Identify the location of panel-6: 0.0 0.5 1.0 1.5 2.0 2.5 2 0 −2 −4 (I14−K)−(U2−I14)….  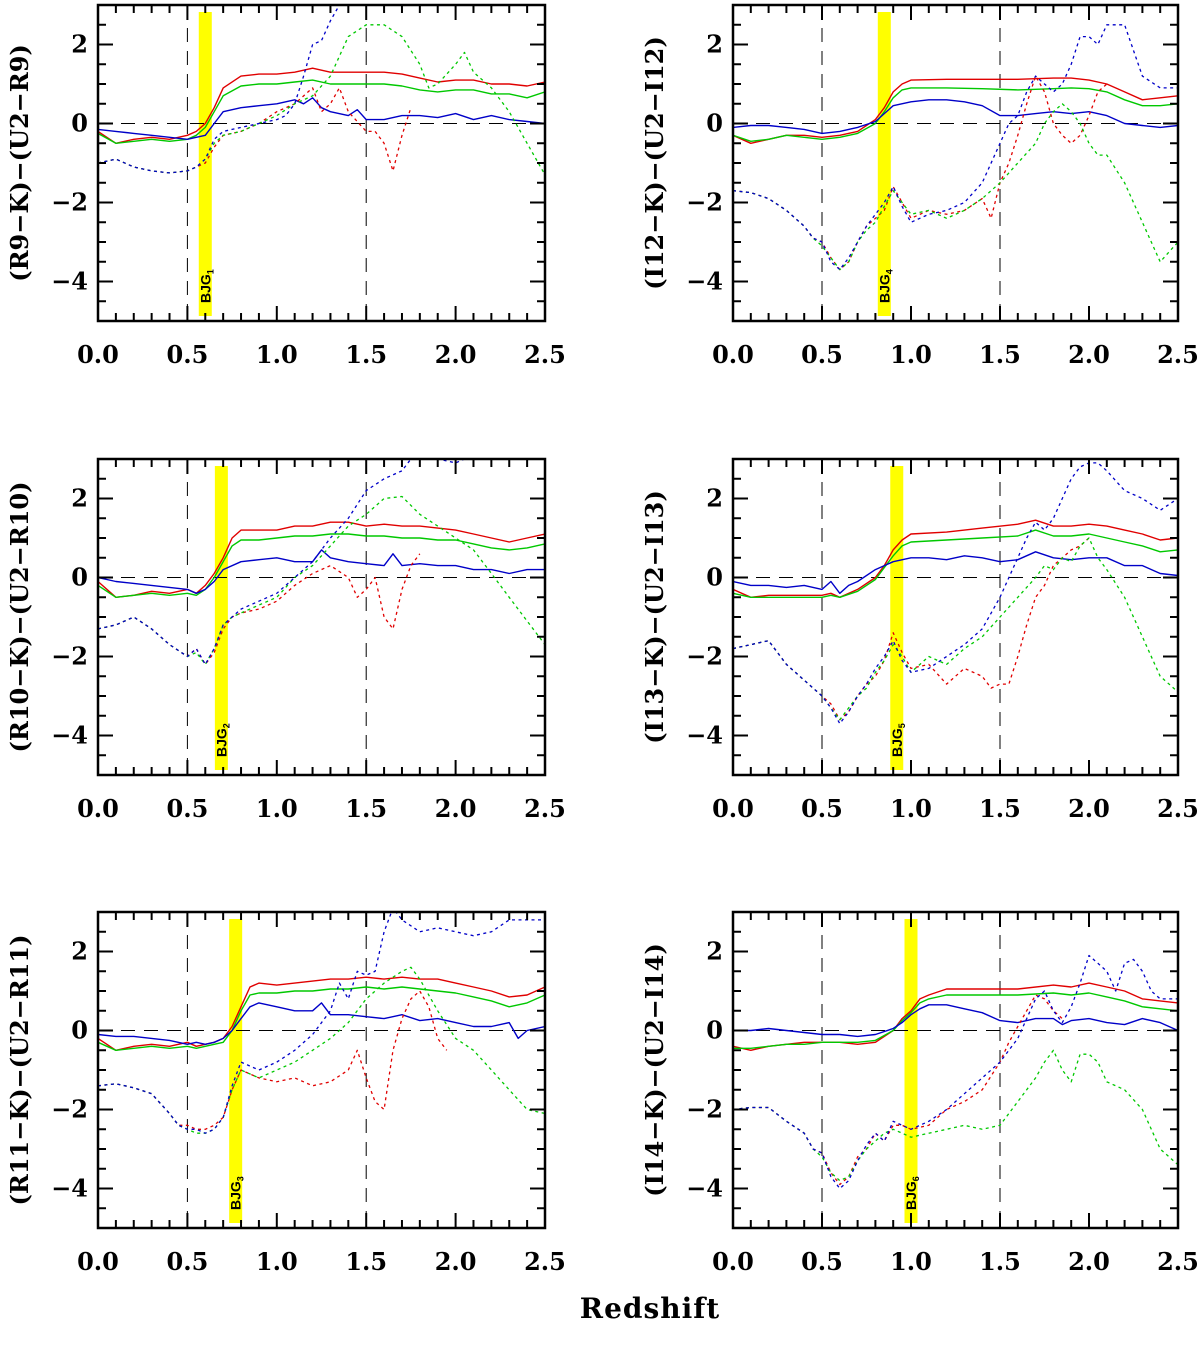
(919, 1093).